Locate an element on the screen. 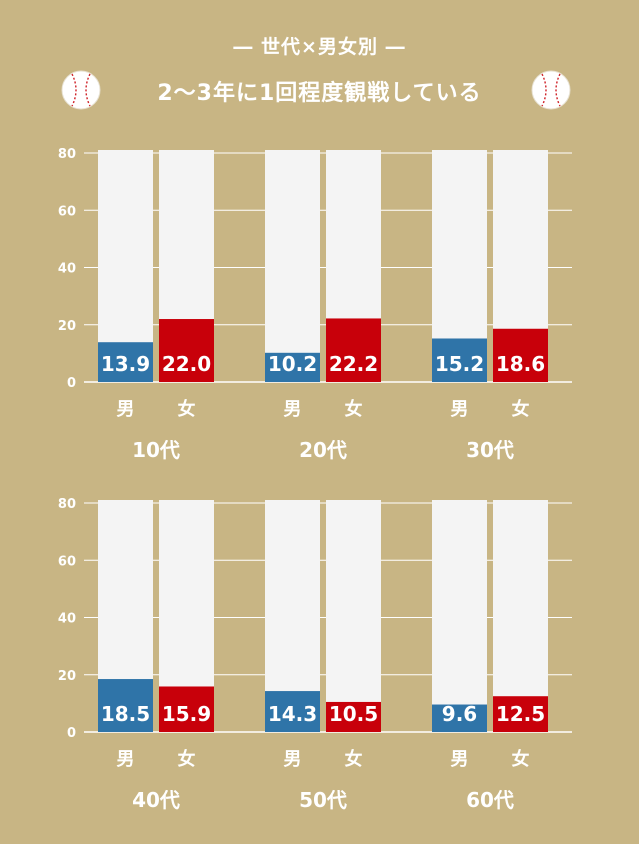  group-label: 50代 is located at coordinates (323, 800).